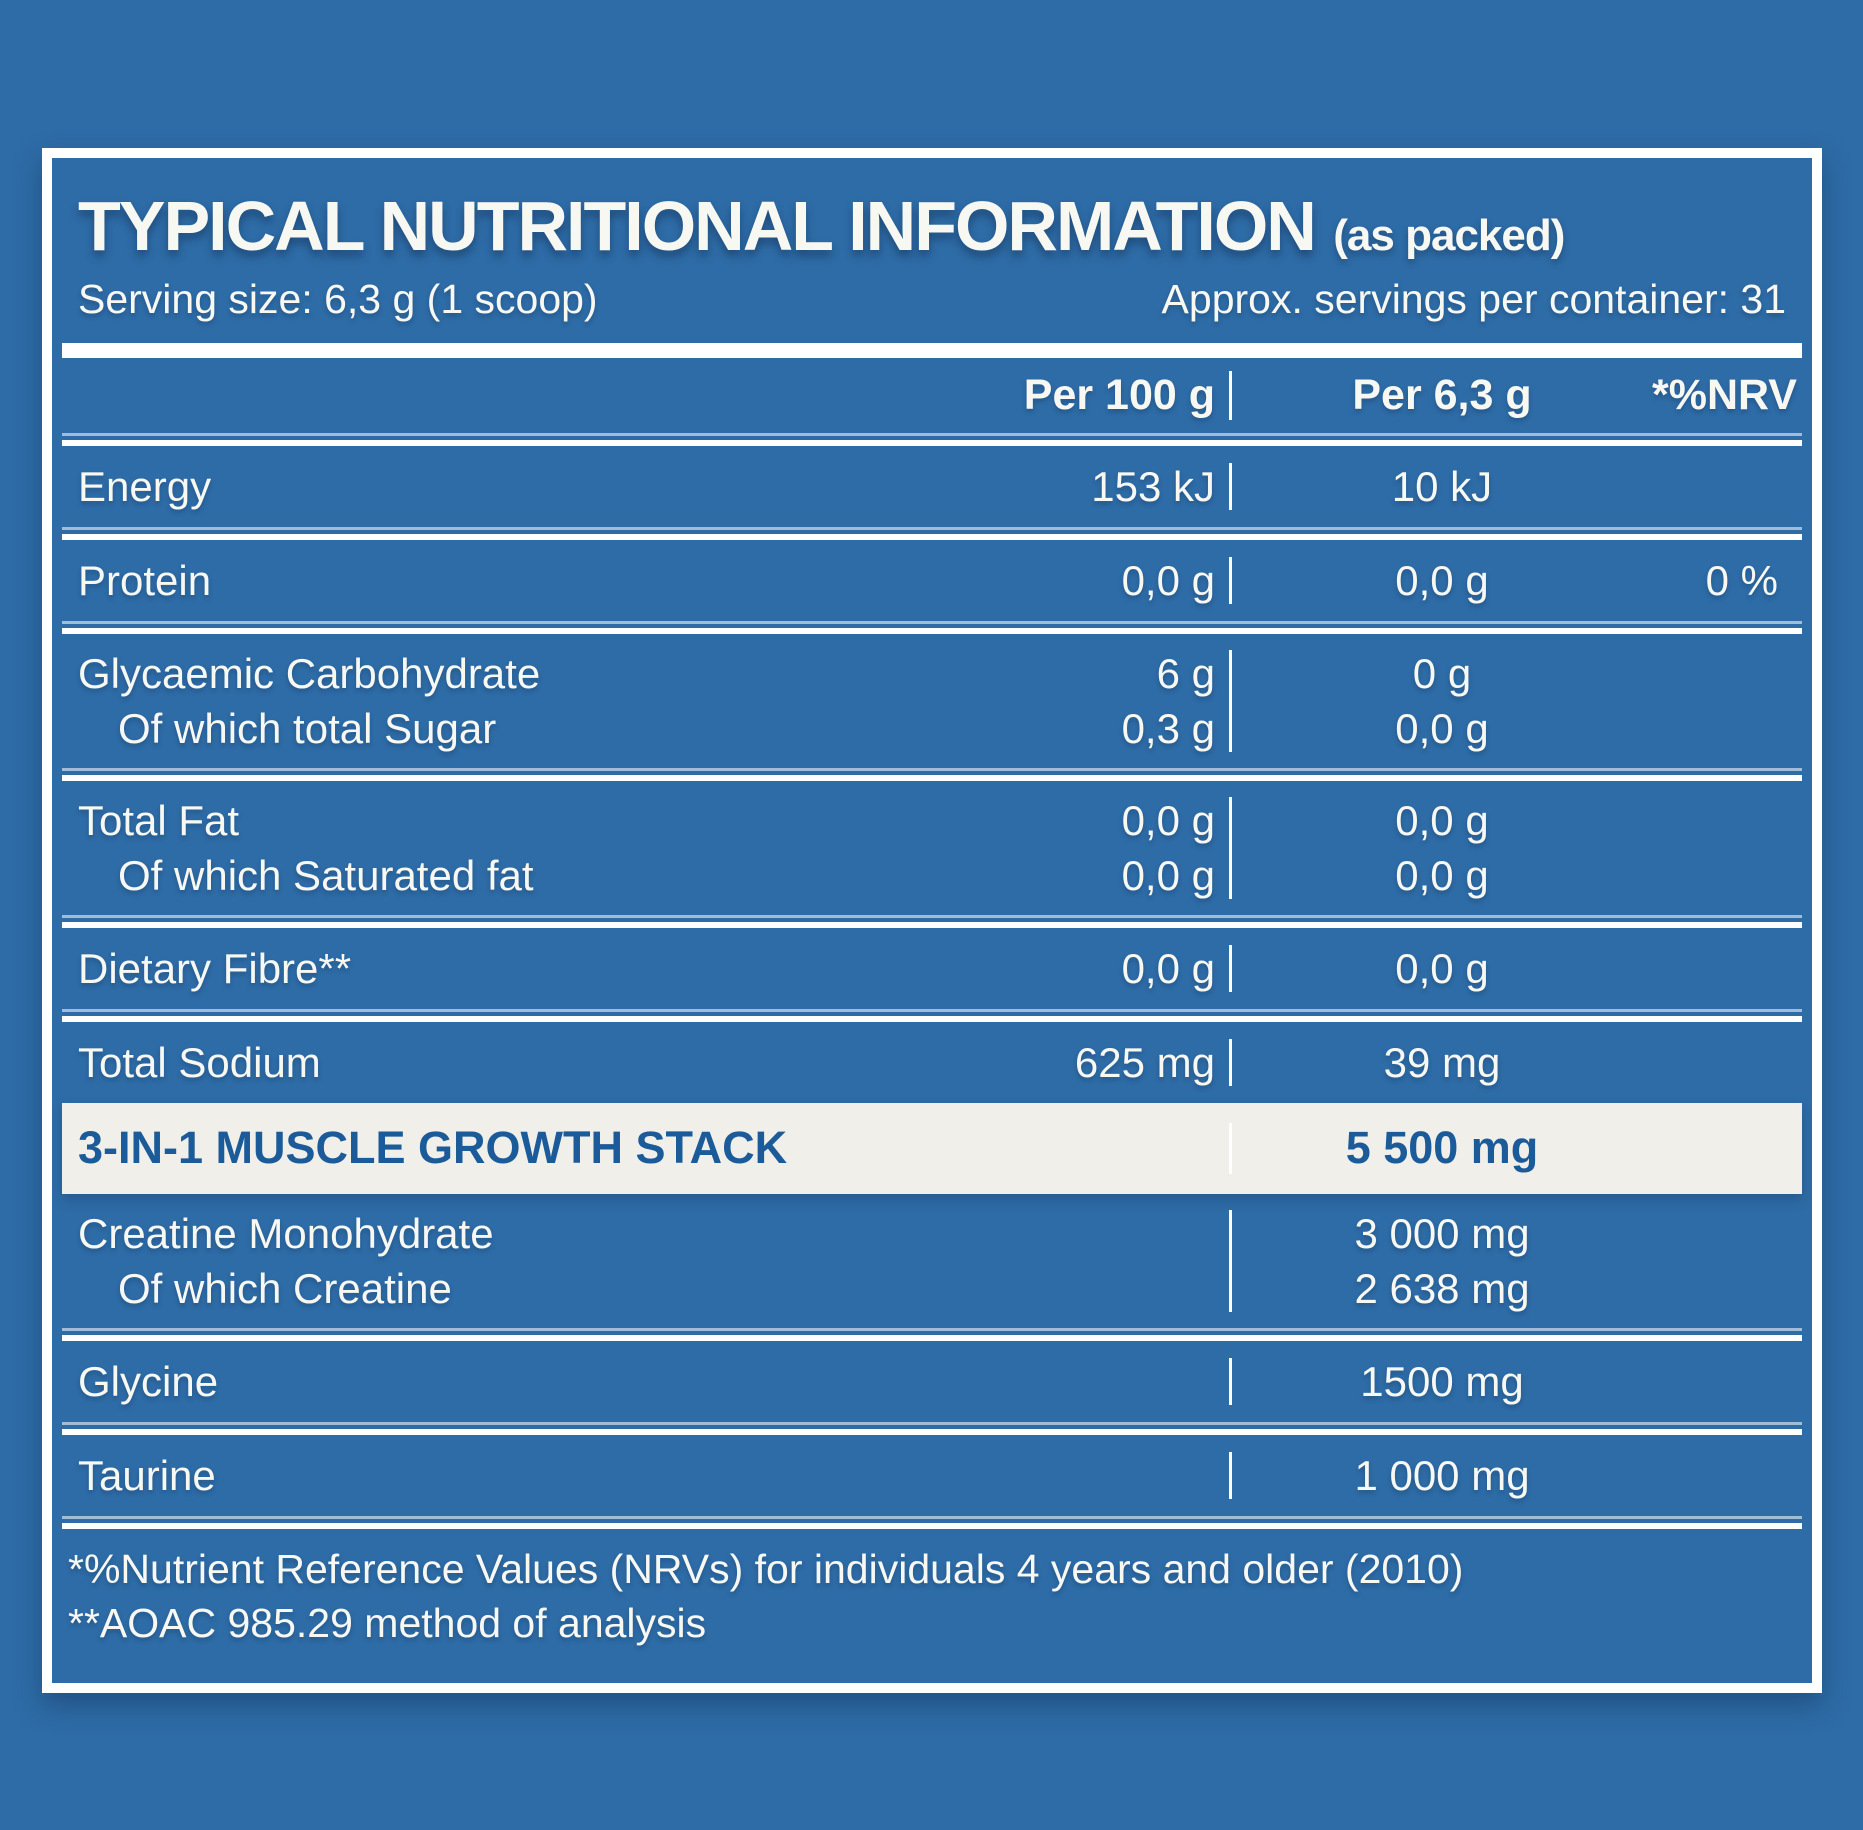 The width and height of the screenshot is (1863, 1830). I want to click on stack-total-value: 5 500 mg, so click(1442, 1148).